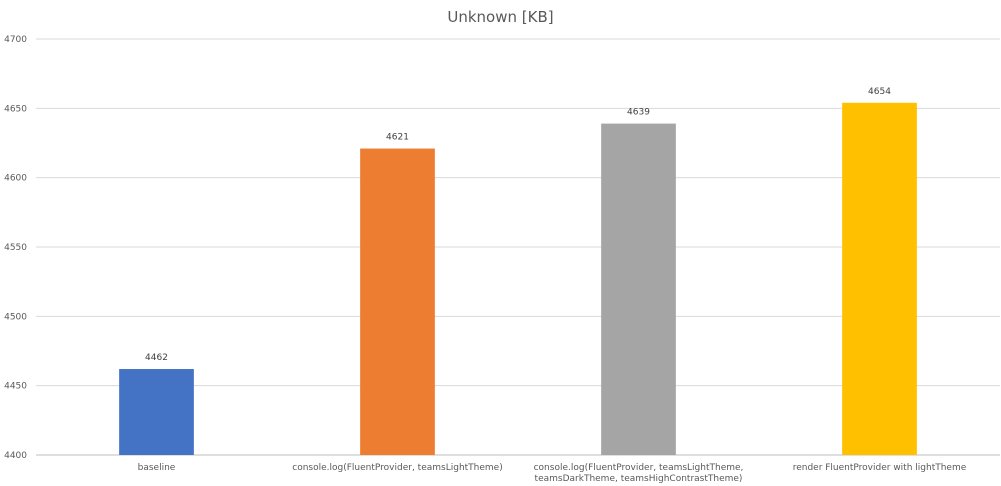 This screenshot has height=486, width=1001. What do you see at coordinates (879, 92) in the screenshot?
I see `data-label: 4654` at bounding box center [879, 92].